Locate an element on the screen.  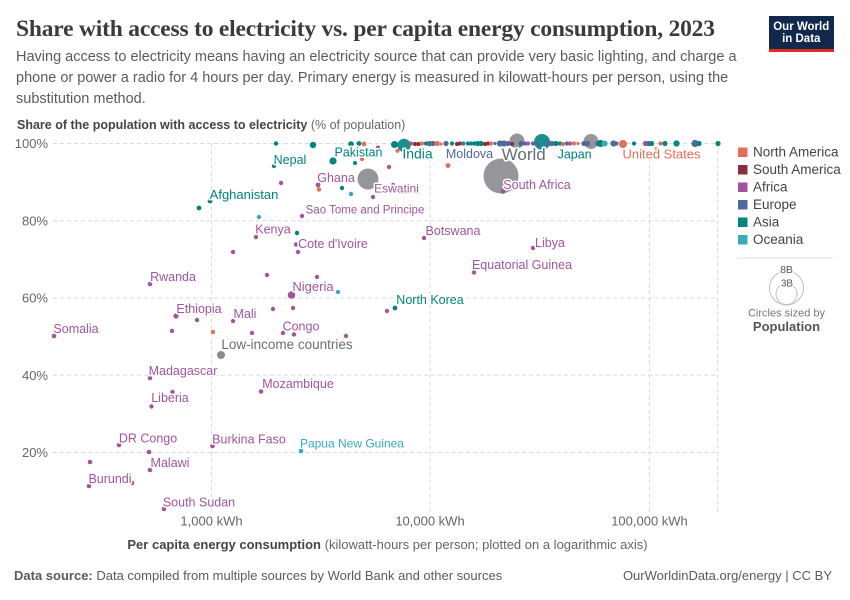
svg-text: Moldova is located at coordinates (469, 154).